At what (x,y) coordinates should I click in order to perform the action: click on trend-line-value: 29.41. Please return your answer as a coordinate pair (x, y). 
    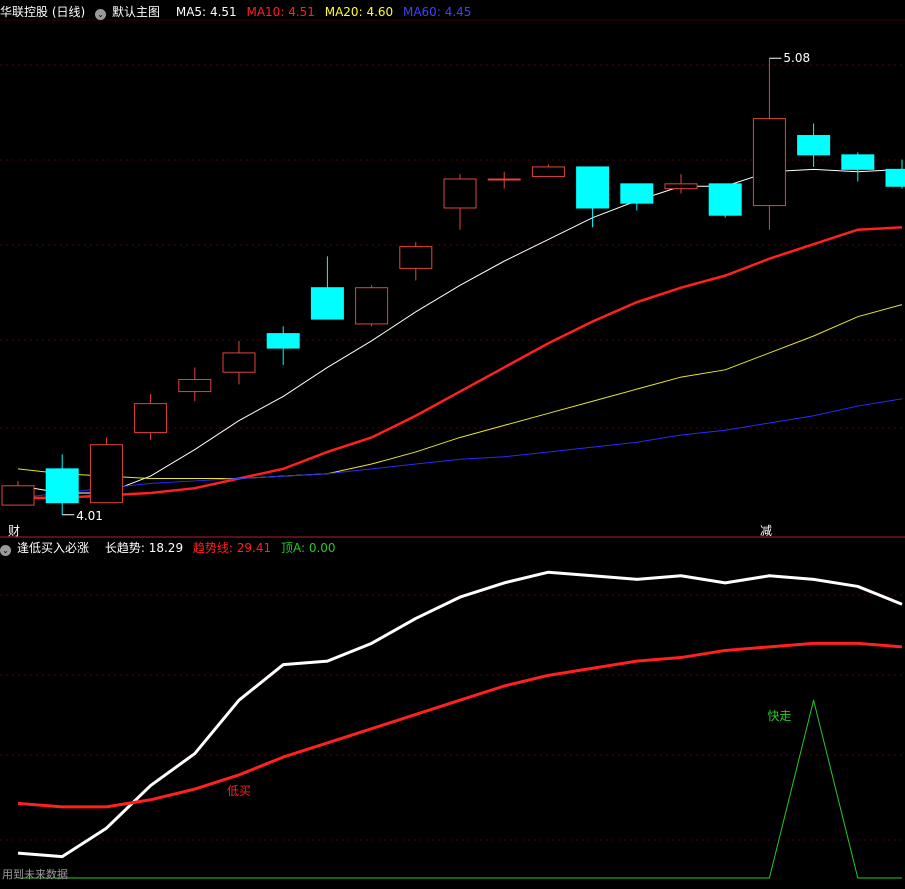
    Looking at the image, I should click on (254, 548).